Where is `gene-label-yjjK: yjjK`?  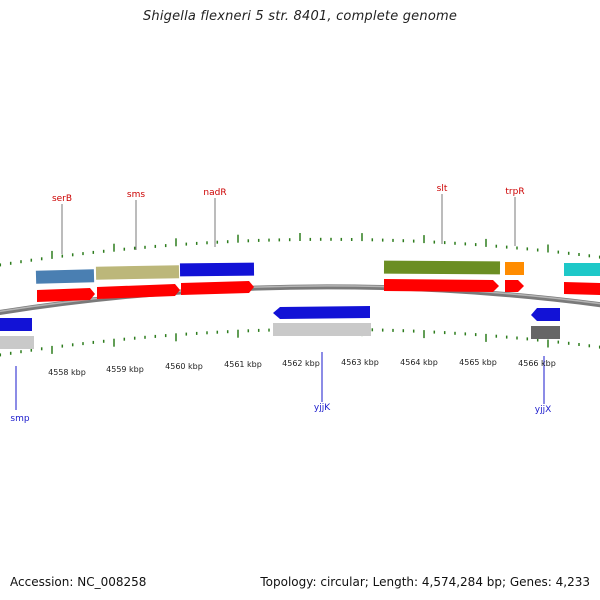
gene-label-yjjK: yjjK is located at coordinates (322, 408).